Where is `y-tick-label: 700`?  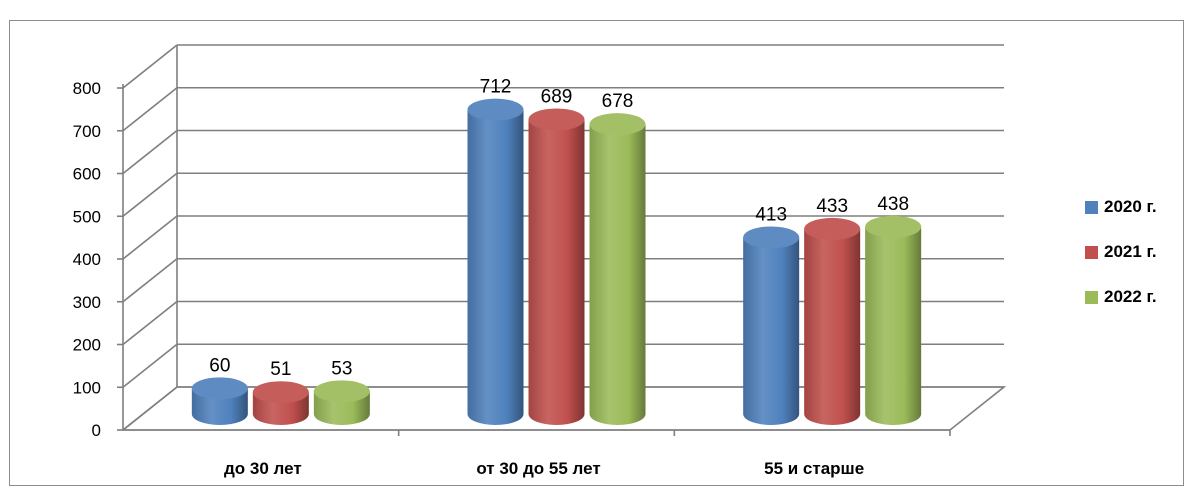
y-tick-label: 700 is located at coordinates (87, 131).